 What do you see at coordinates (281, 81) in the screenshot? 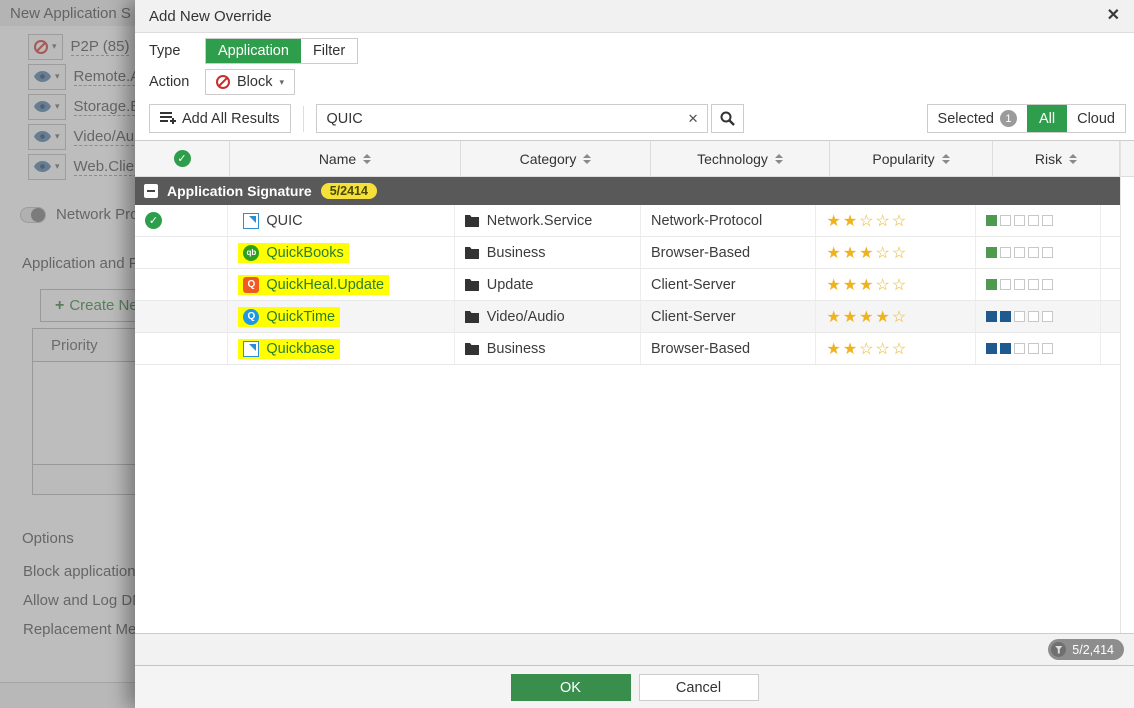
I see `chevron-down-icon: ▾` at bounding box center [281, 81].